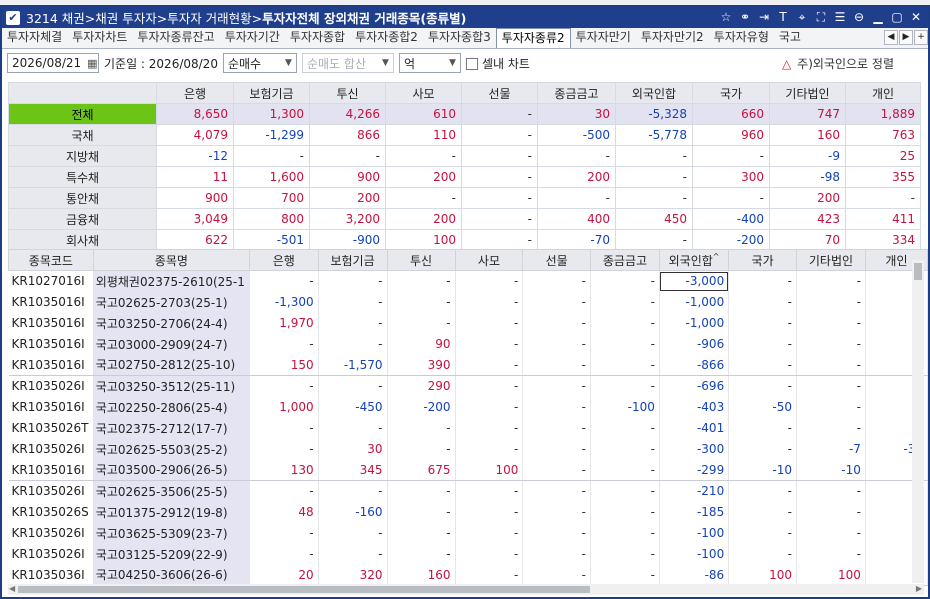 Image resolution: width=930 pixels, height=599 pixels. I want to click on detail-cell: 30, so click(353, 449).